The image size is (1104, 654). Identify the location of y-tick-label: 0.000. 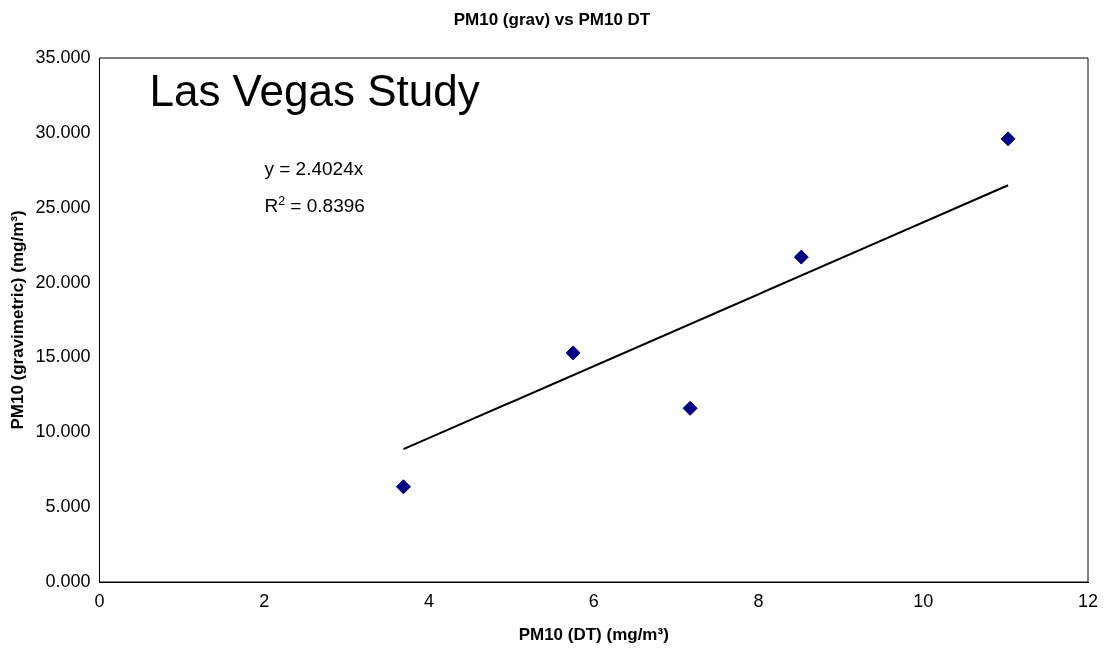
(68, 580).